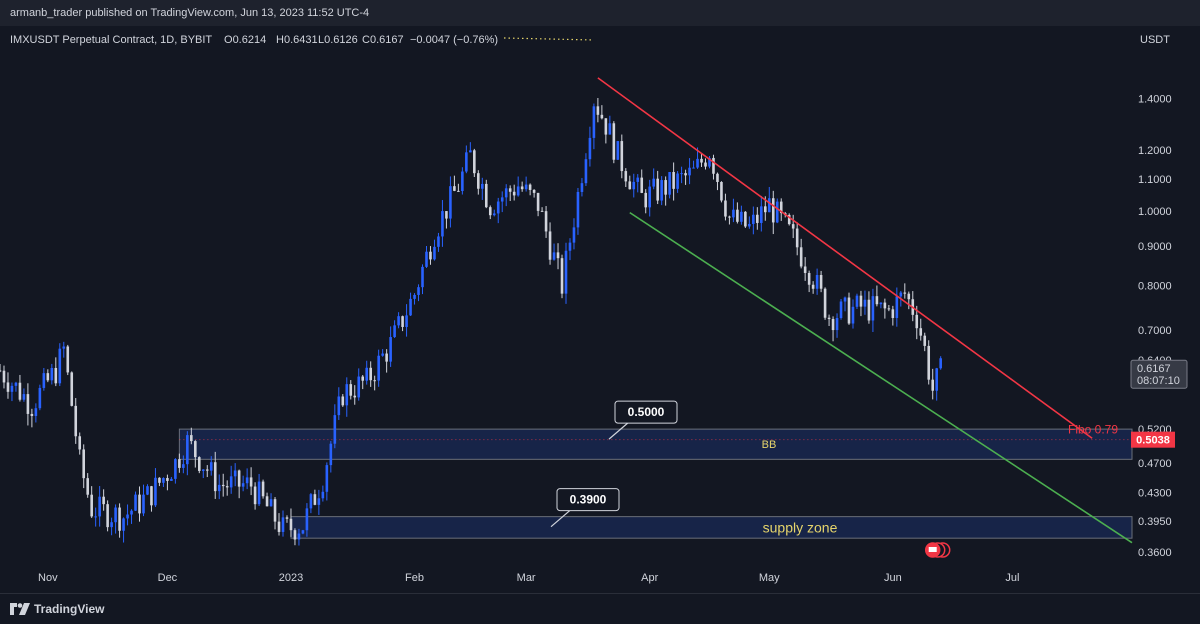  I want to click on y-tick-label-2: 1.1000, so click(1155, 180).